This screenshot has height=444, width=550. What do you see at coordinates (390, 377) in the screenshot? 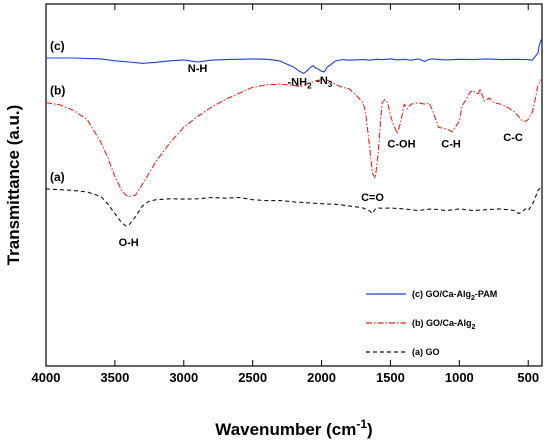
I see `x-tick-label-1500: 1500` at bounding box center [390, 377].